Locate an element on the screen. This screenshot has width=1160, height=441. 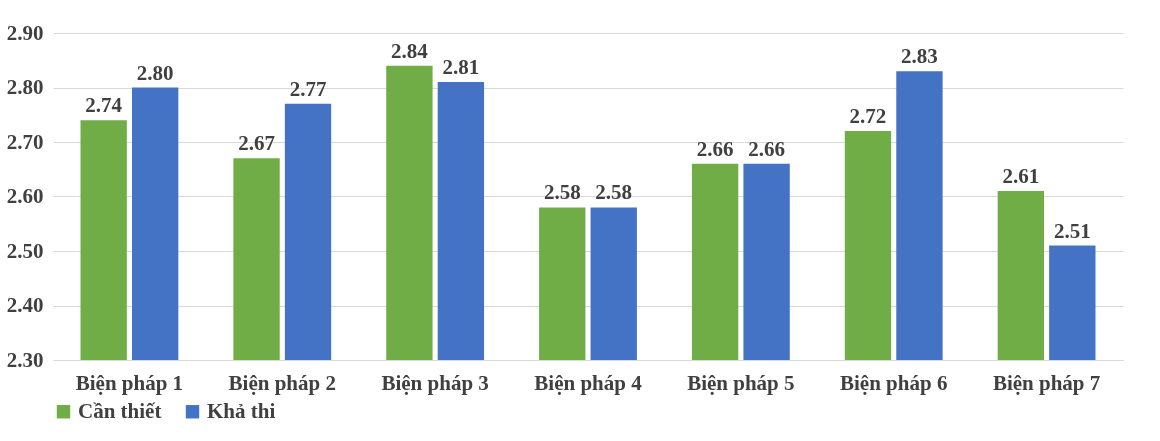
data-label: 2.51 is located at coordinates (1072, 230).